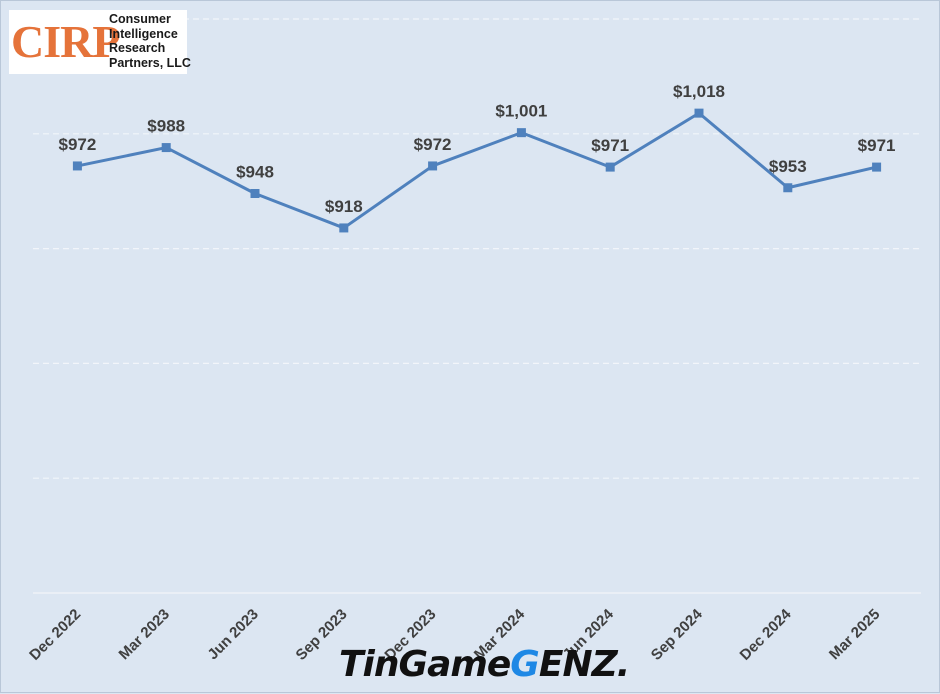  Describe the element at coordinates (525, 664) in the screenshot. I see `watermark-accent: G` at that location.